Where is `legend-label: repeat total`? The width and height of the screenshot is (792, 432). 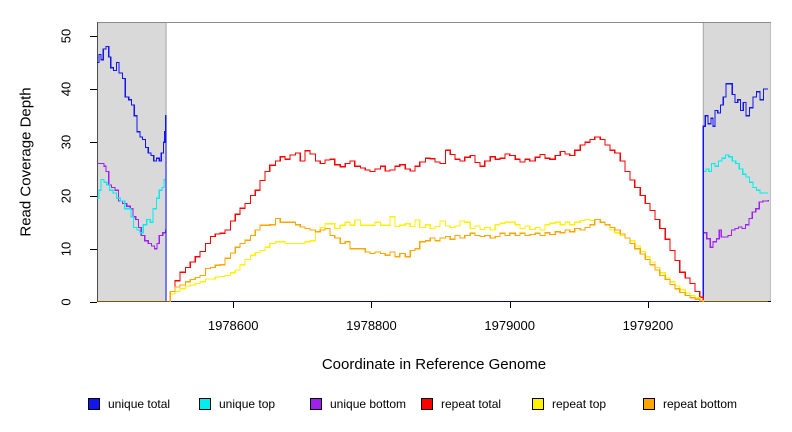
legend-label: repeat total is located at coordinates (471, 404).